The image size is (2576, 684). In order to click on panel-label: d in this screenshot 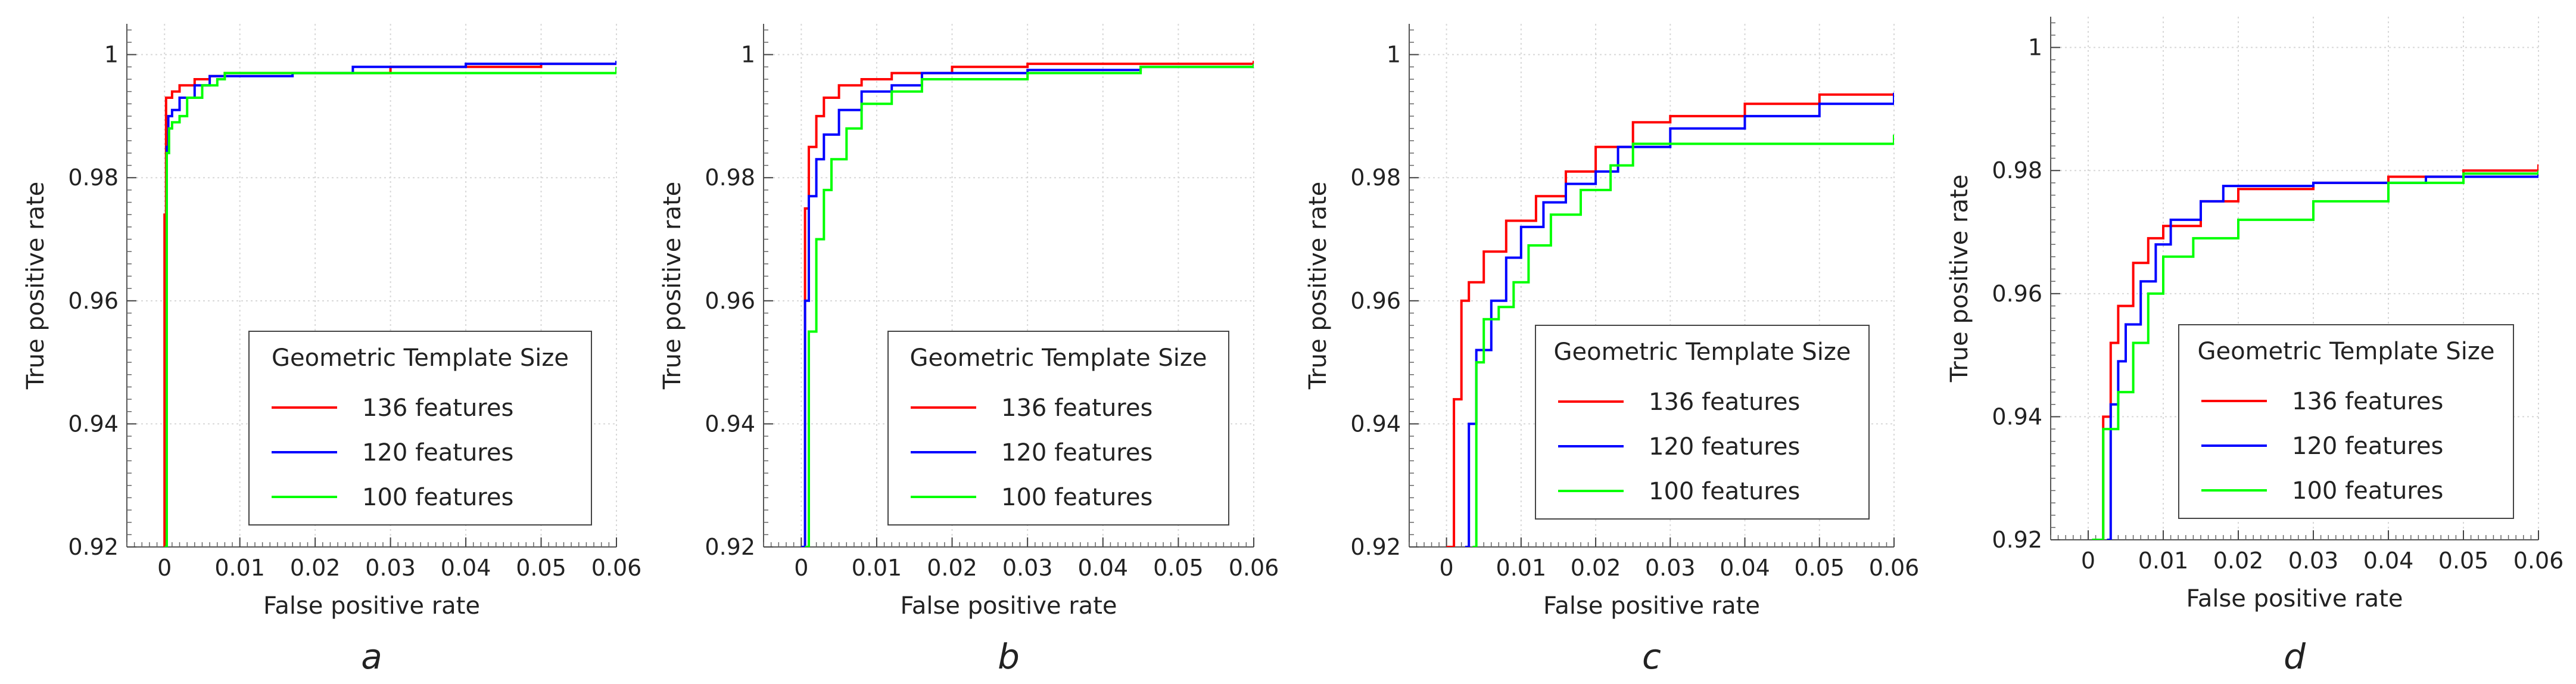, I will do `click(2295, 656)`.